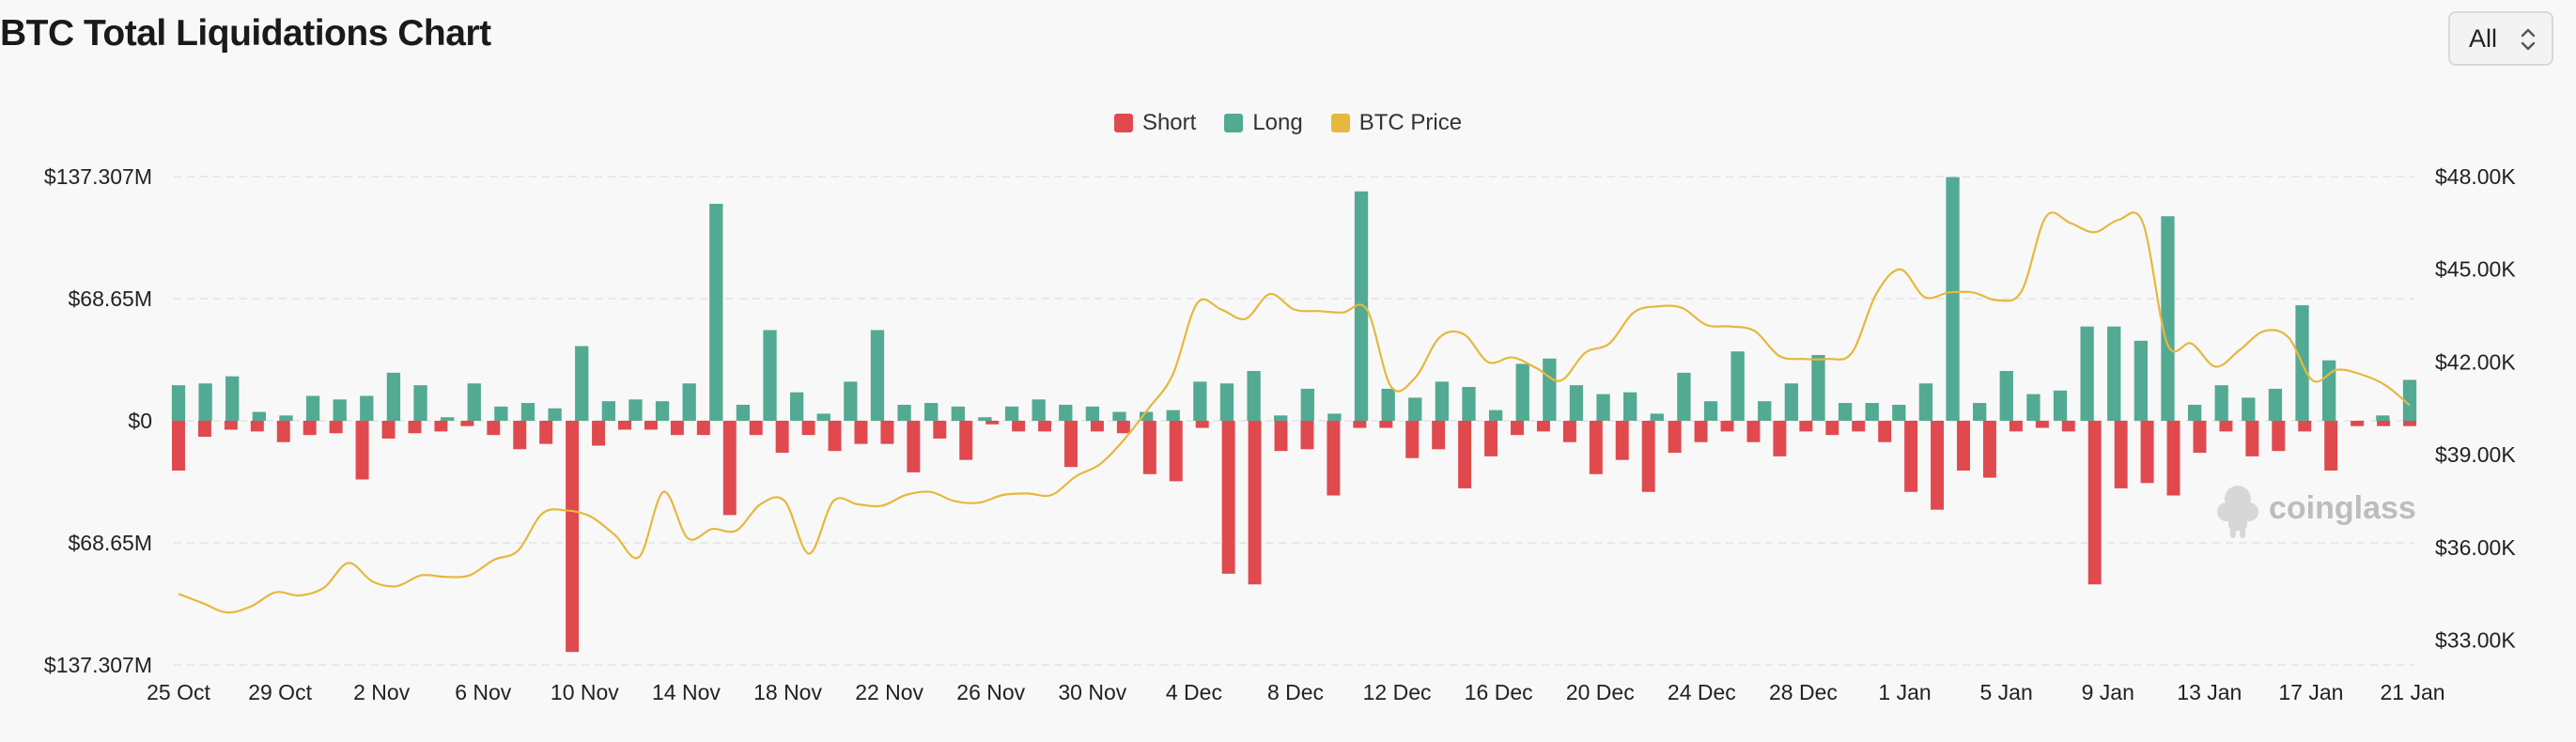 This screenshot has height=742, width=2576. I want to click on chevron-updown-icon, so click(2529, 39).